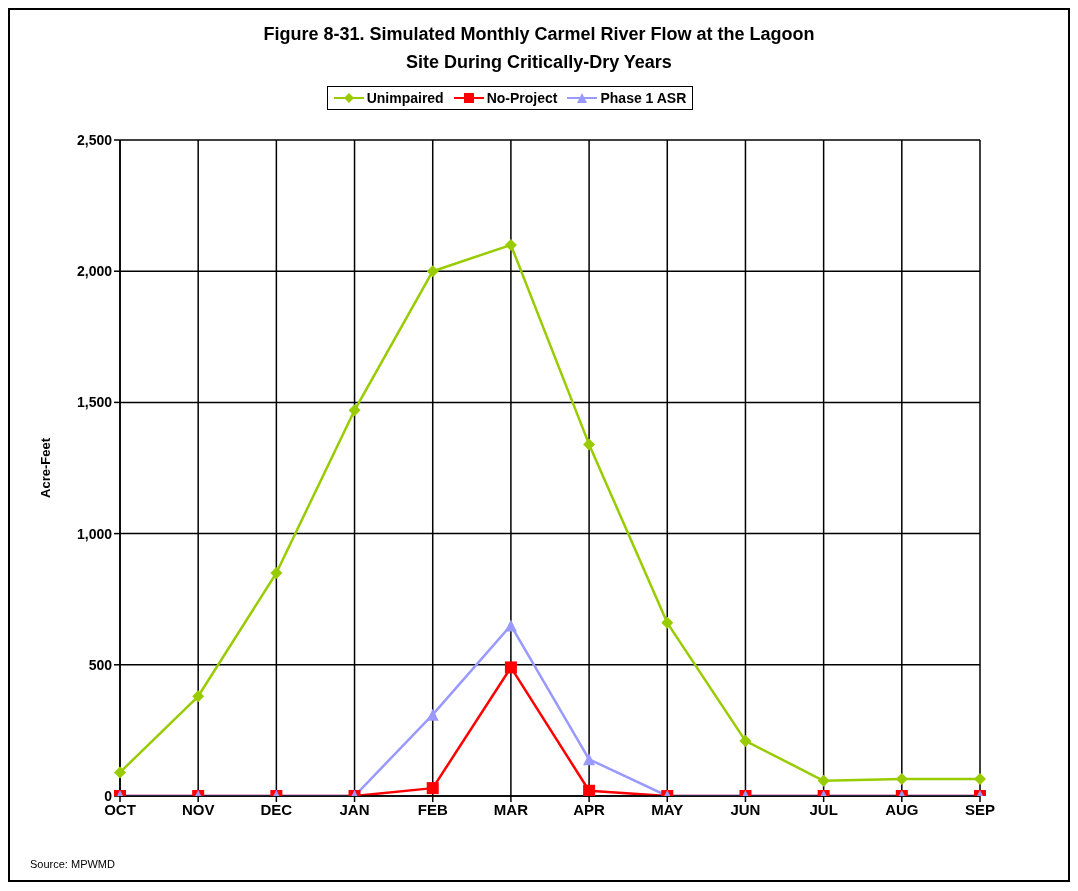  Describe the element at coordinates (94, 139) in the screenshot. I see `y-tick-label: 2,500` at that location.